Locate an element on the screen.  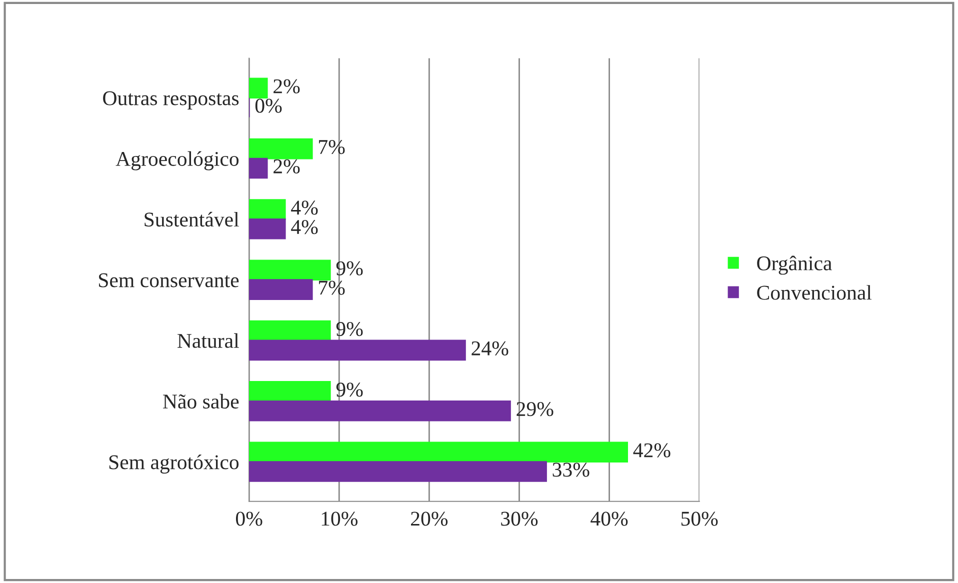
x-tick-label: 10% is located at coordinates (340, 519).